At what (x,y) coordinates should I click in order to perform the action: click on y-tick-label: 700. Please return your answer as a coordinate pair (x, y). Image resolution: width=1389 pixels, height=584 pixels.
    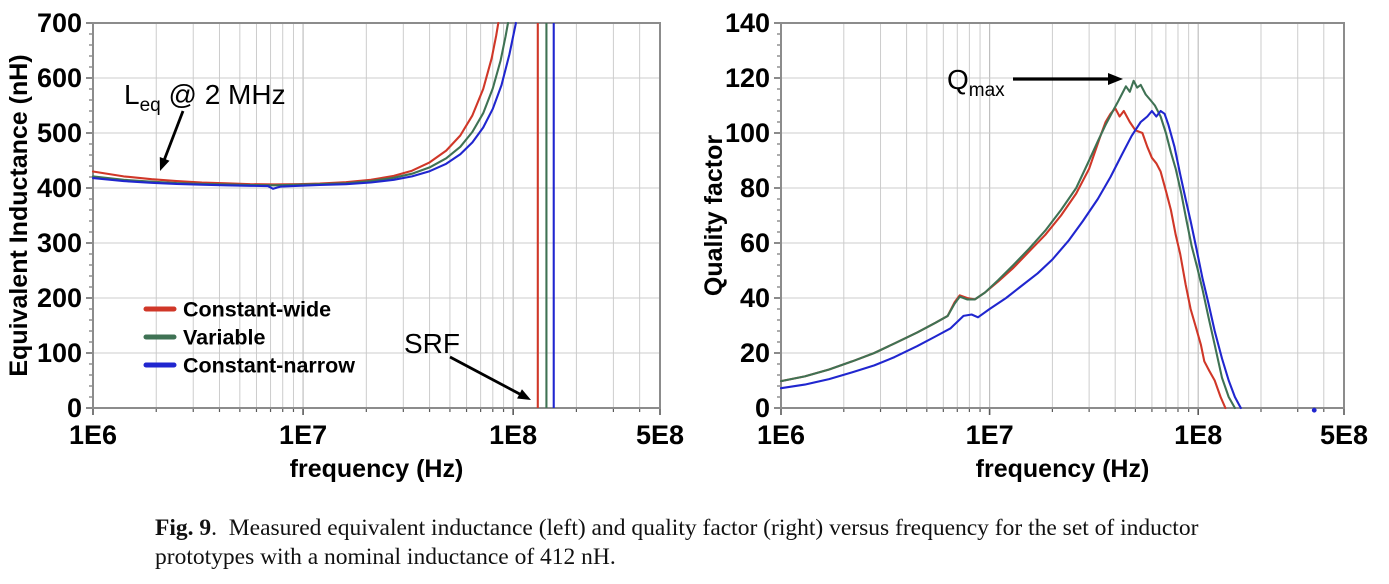
    Looking at the image, I should click on (59, 23).